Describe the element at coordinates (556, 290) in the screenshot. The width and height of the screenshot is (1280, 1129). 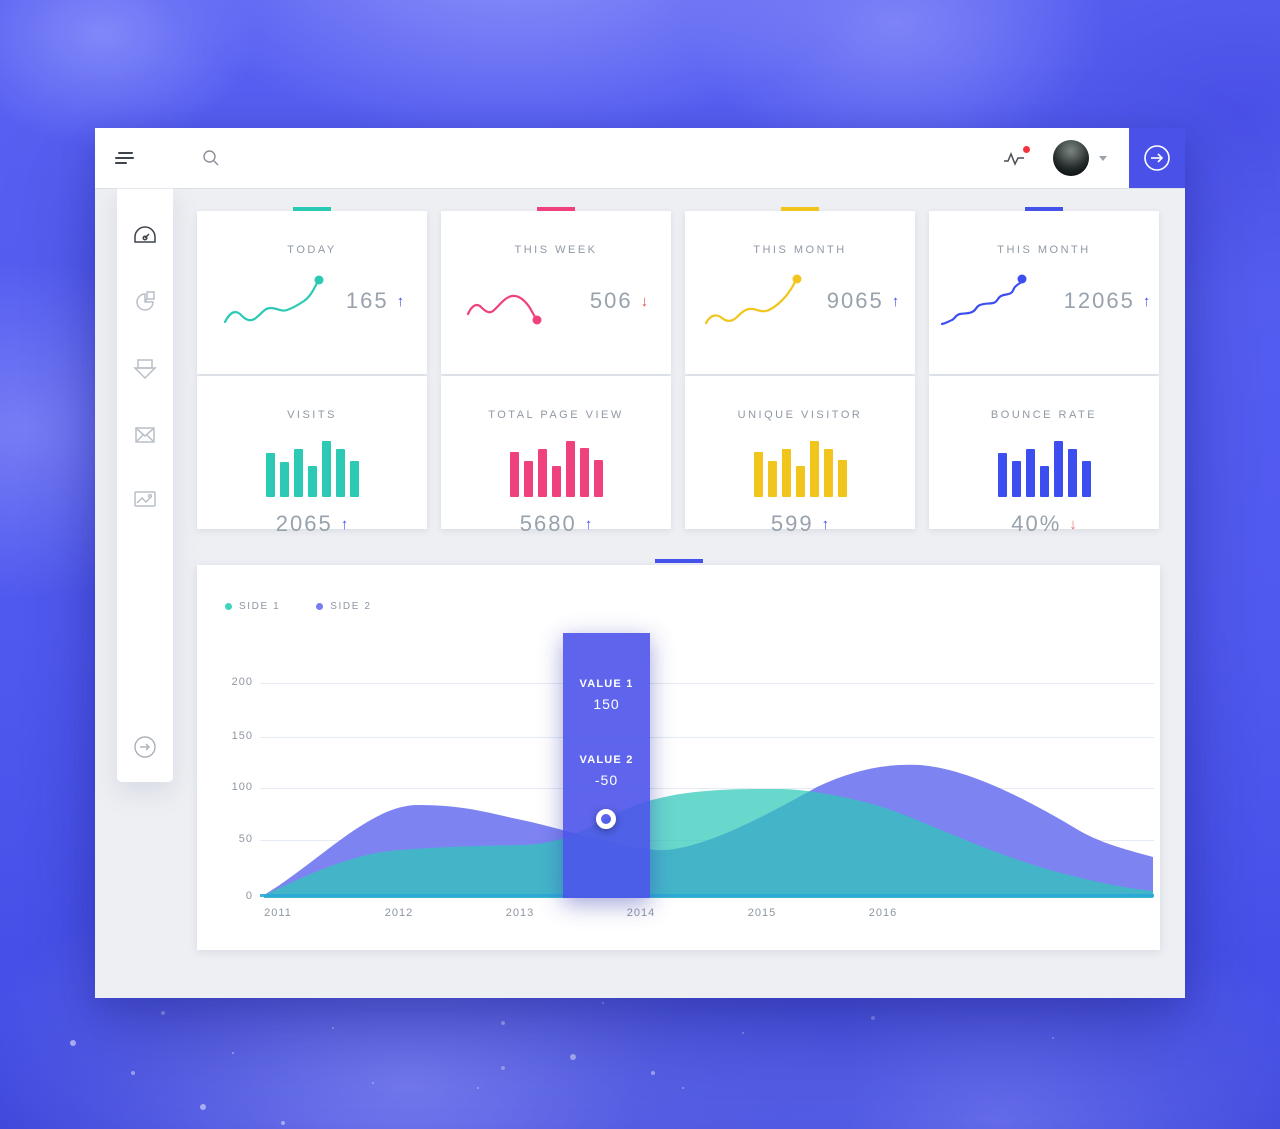
I see `stat-card-this-week: THIS WEEK 506 ↓` at that location.